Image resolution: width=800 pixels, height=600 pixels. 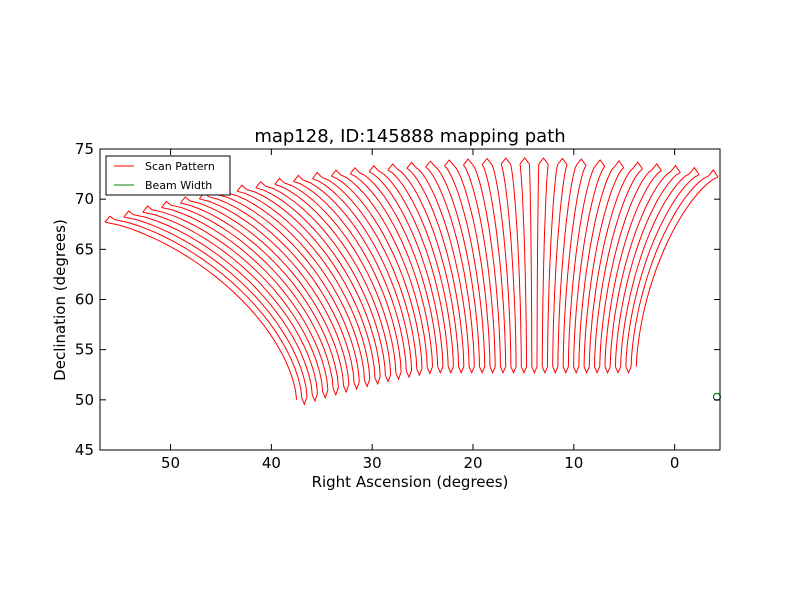 I want to click on beam-width-series, so click(x=717, y=396).